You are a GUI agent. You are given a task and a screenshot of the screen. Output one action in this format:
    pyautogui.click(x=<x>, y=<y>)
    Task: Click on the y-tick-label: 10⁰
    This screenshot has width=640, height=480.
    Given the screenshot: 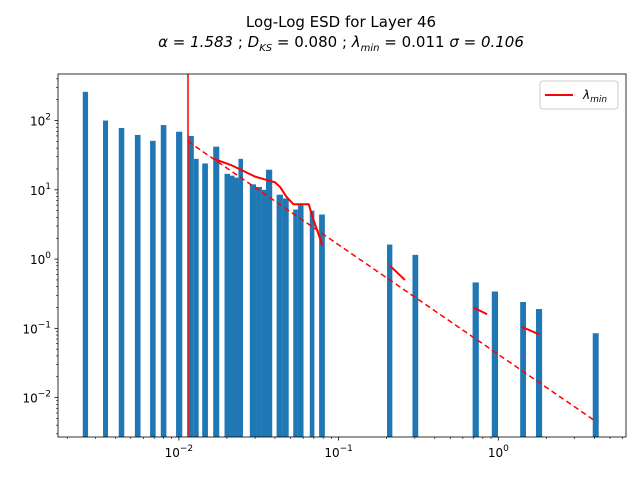 What is the action you would take?
    pyautogui.click(x=40, y=259)
    